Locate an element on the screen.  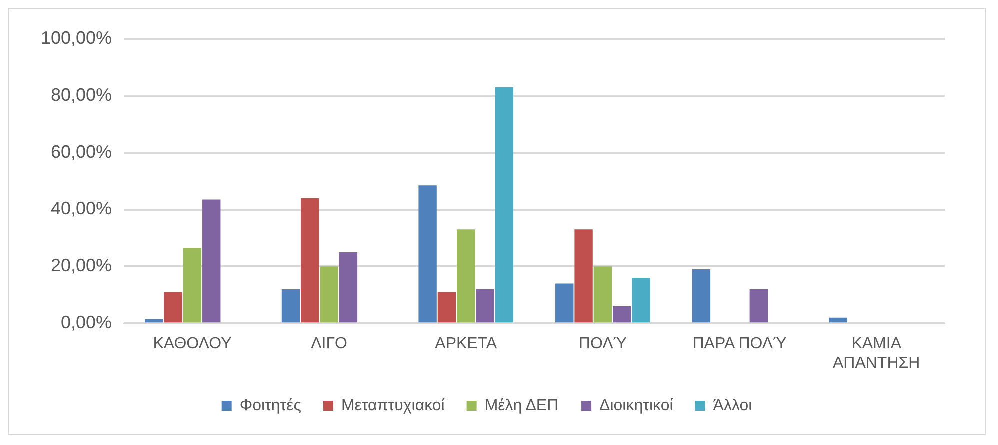
x-tick-label: ΠΟΛΎ is located at coordinates (603, 344).